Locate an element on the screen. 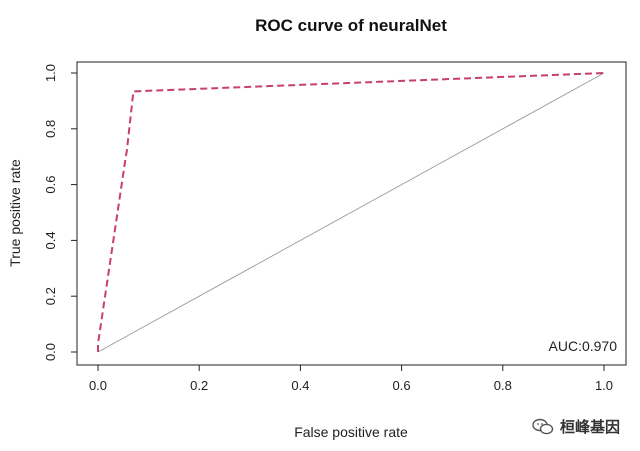  x-axis: 0.0 0.2 0.4 0.6 0.8 1.0 is located at coordinates (351, 379).